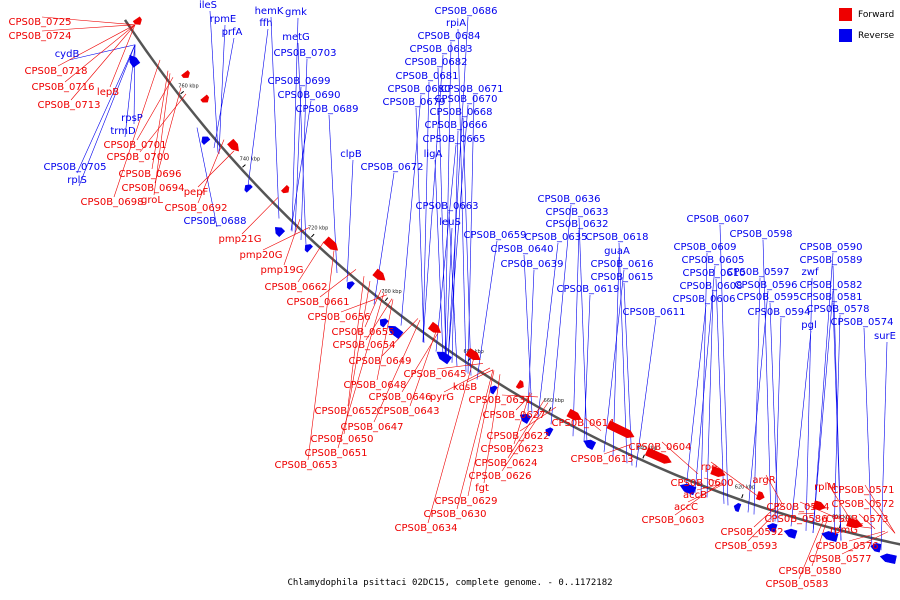  What do you see at coordinates (617, 251) in the screenshot?
I see `gene-label-guaa: guaA` at bounding box center [617, 251].